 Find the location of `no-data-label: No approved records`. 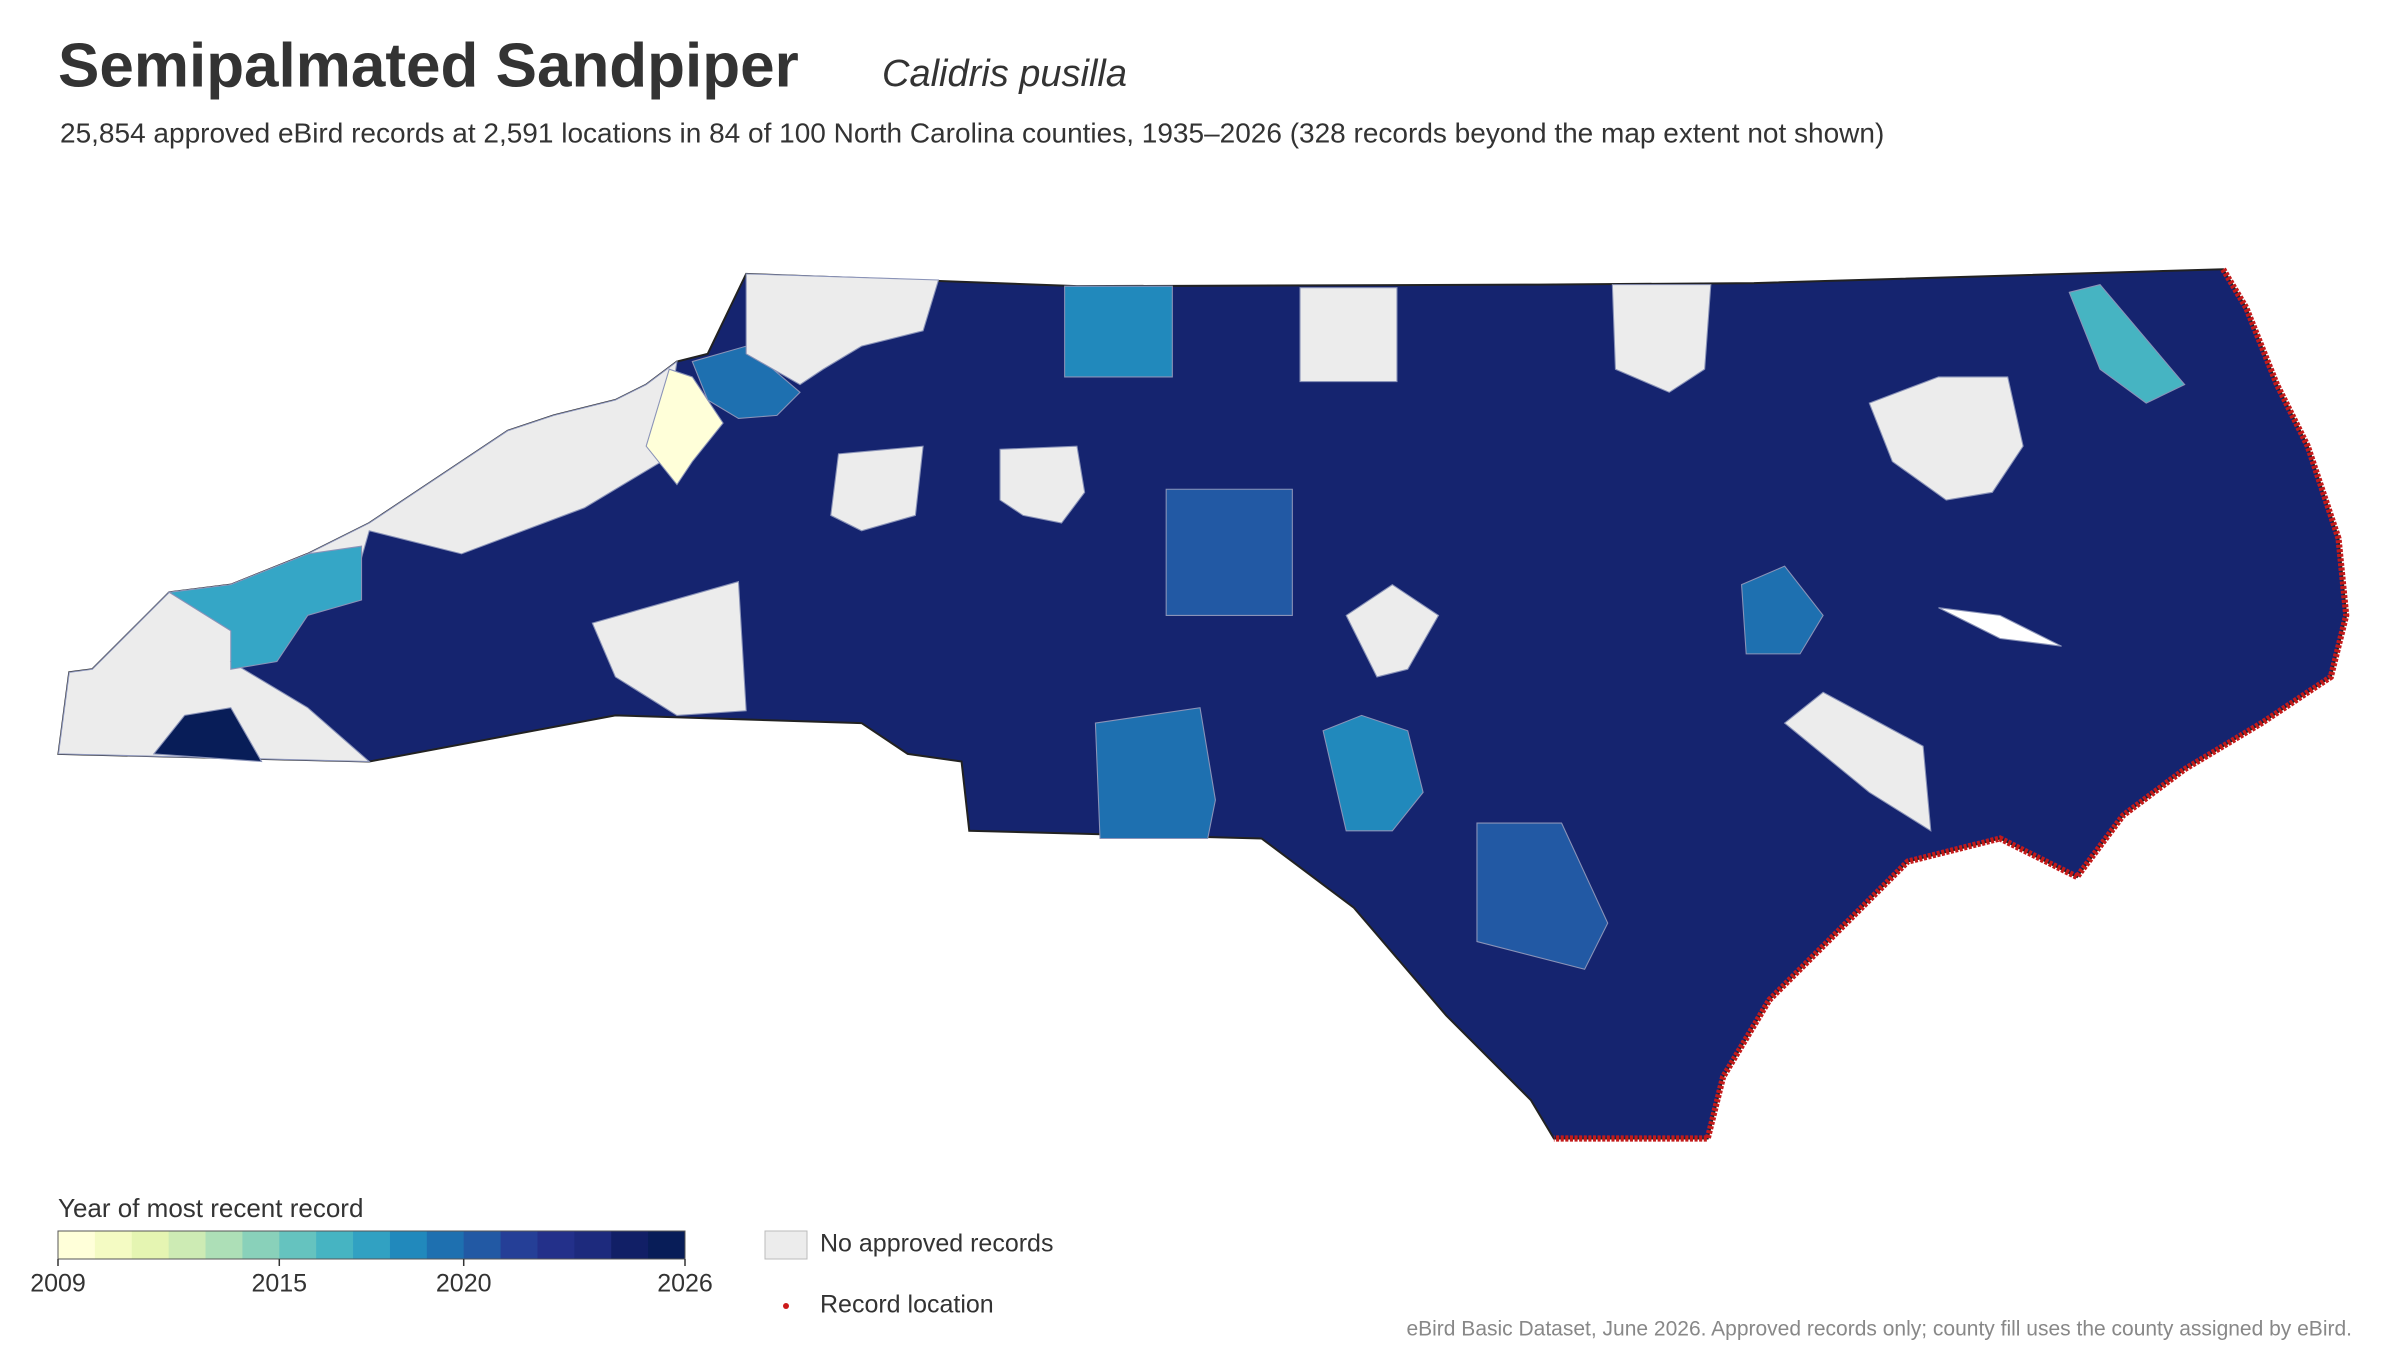

no-data-label: No approved records is located at coordinates (936, 1244).